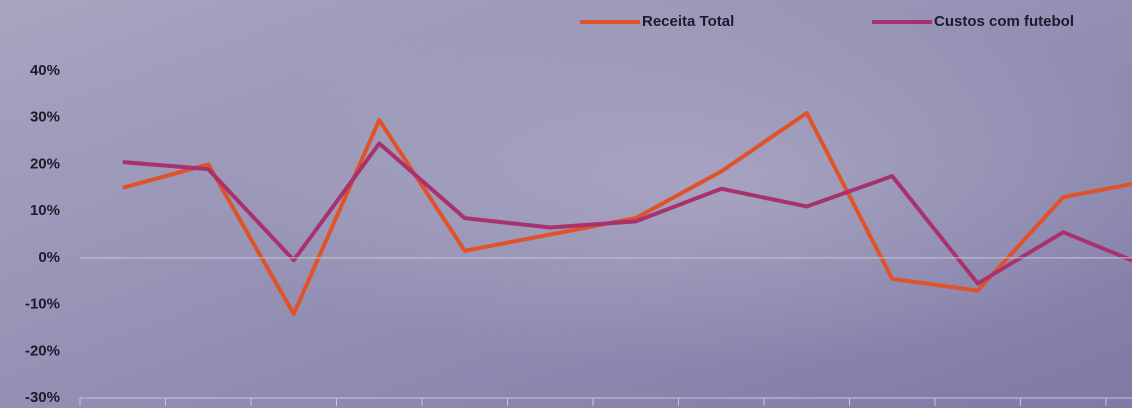  I want to click on y-tick-label: 0%, so click(49, 257).